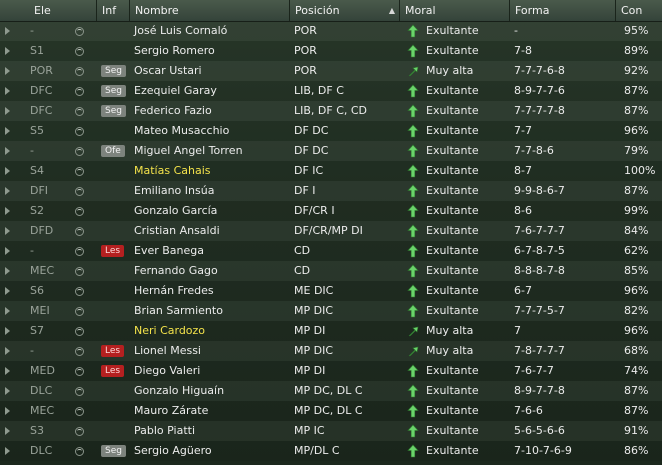 This screenshot has height=465, width=662. Describe the element at coordinates (331, 131) in the screenshot. I see `table-row: S5 Mateo Musacchio DF DC Exultante 7-7 96%` at that location.